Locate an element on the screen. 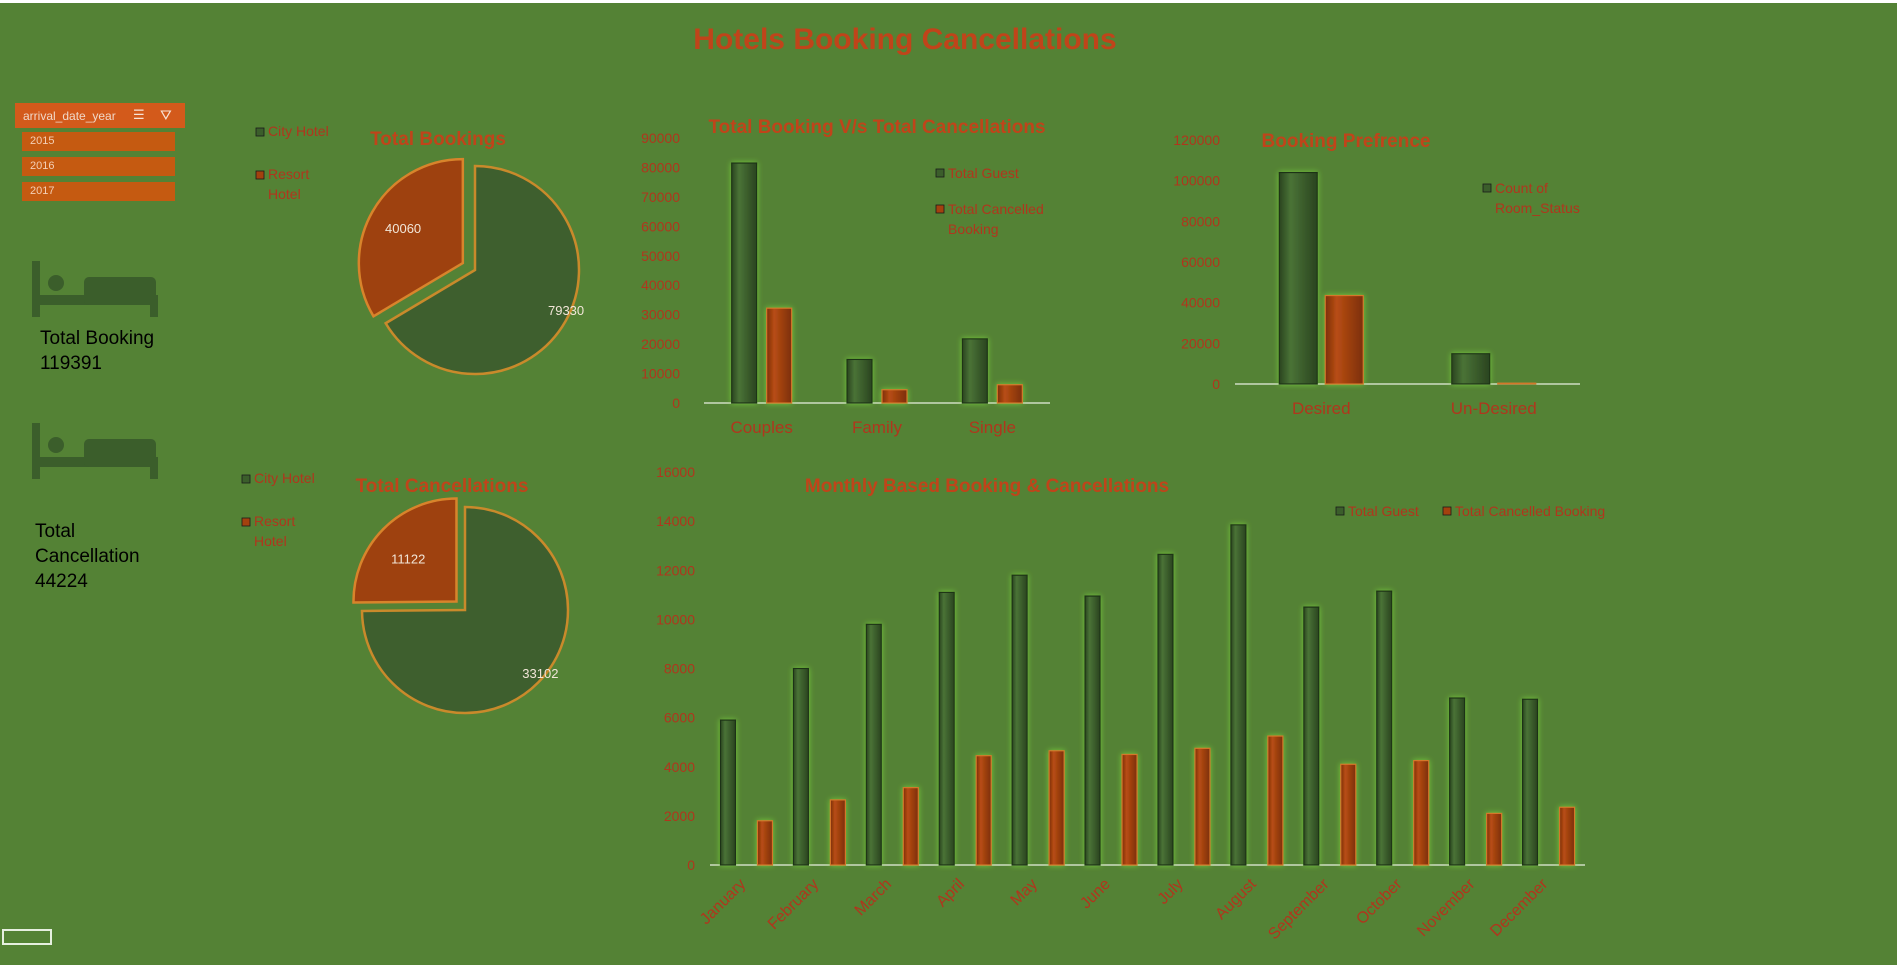 The height and width of the screenshot is (968, 1897). booking-vs-cancellations-ytick: 0 is located at coordinates (676, 403).